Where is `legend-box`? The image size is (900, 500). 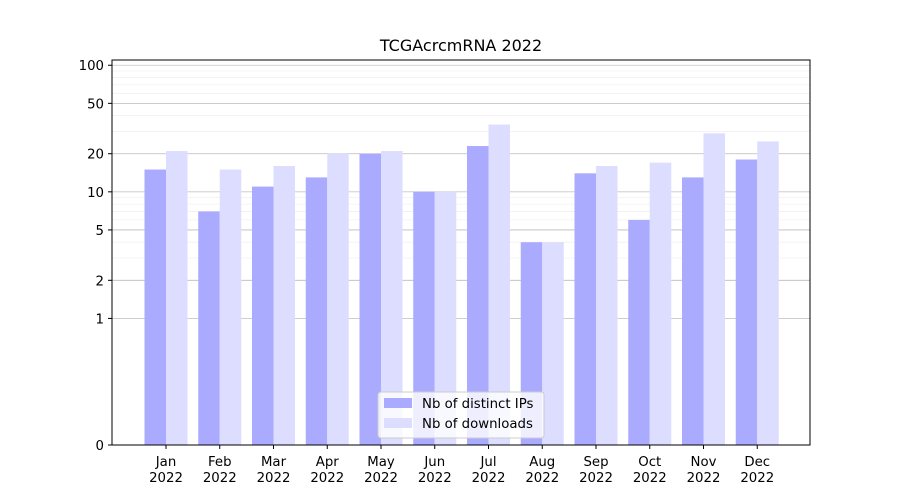 legend-box is located at coordinates (461, 415).